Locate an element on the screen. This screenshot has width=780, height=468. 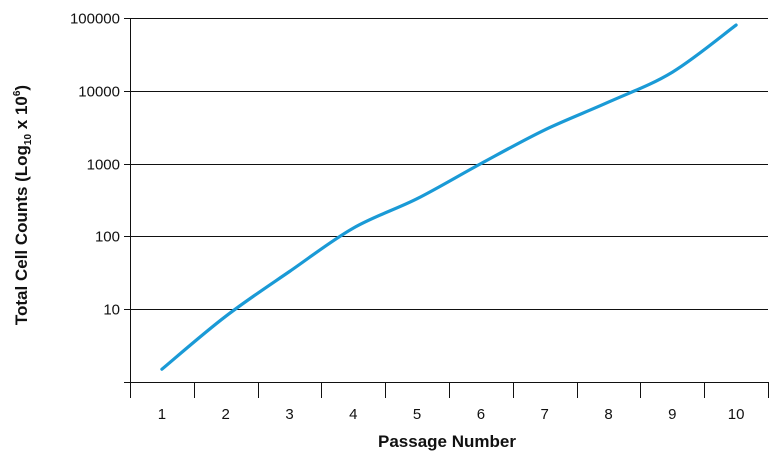
x-tick-label: 9 is located at coordinates (672, 414).